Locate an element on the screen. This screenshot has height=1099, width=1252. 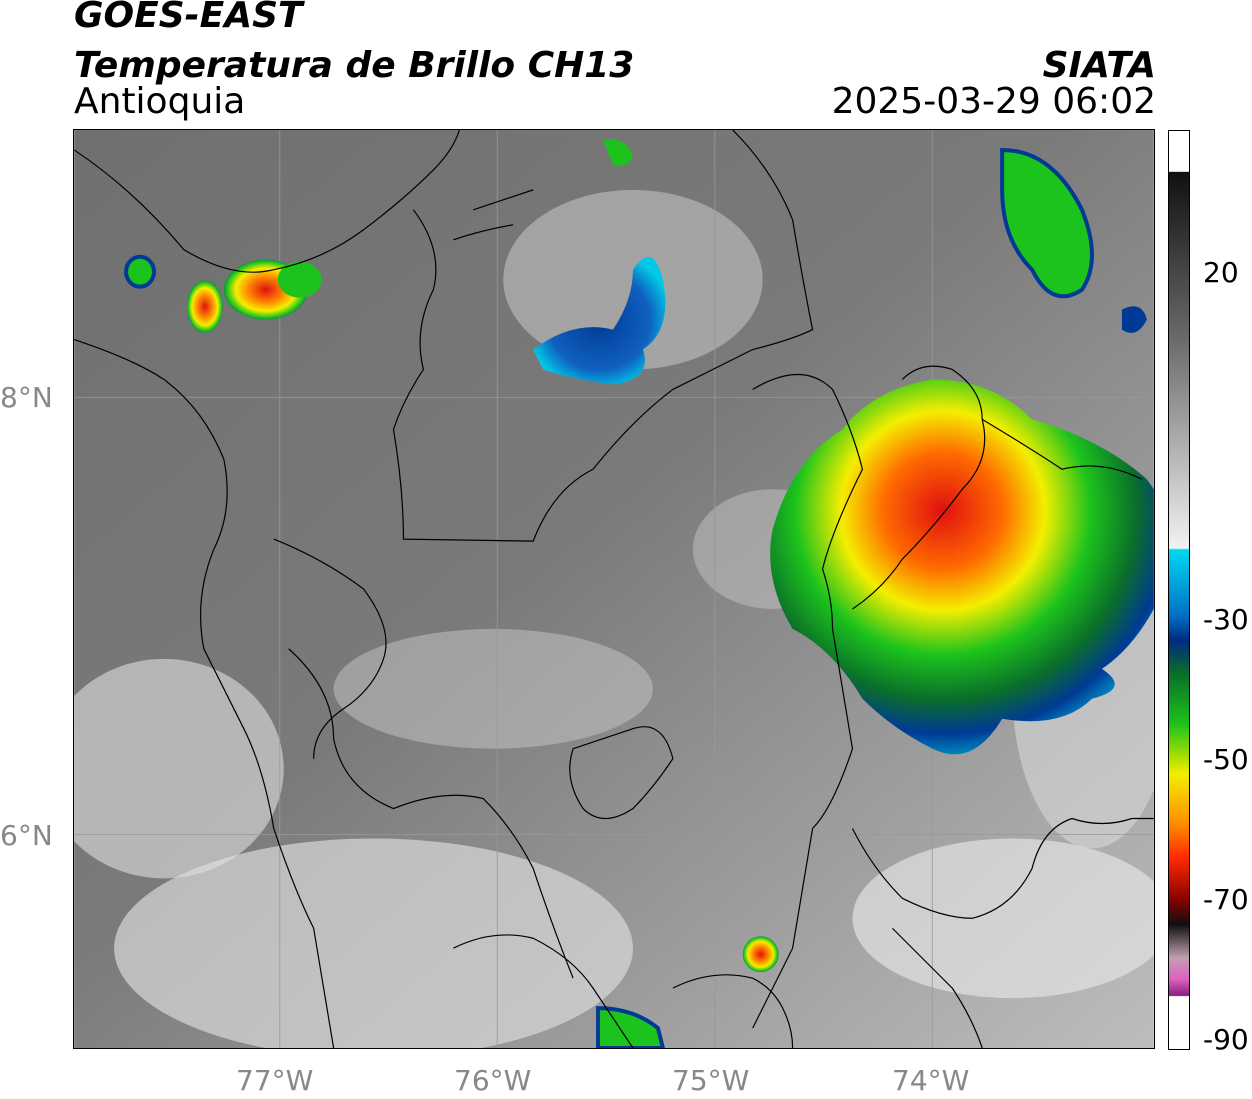
lon-tick-76W: 76°W is located at coordinates (493, 1080).